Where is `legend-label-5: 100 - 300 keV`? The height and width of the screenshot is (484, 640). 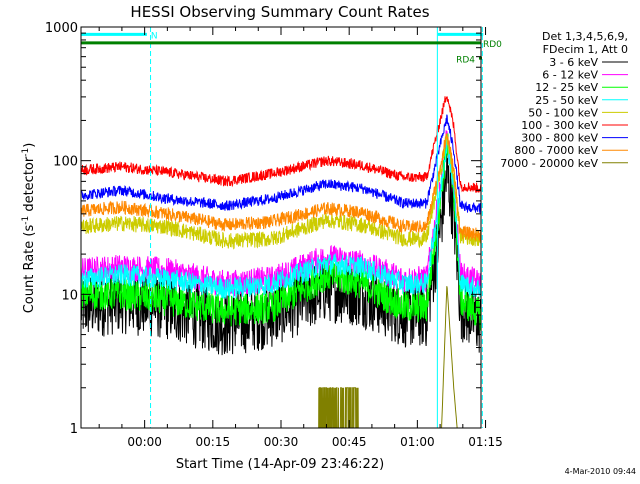
legend-label-5: 100 - 300 keV is located at coordinates (559, 125).